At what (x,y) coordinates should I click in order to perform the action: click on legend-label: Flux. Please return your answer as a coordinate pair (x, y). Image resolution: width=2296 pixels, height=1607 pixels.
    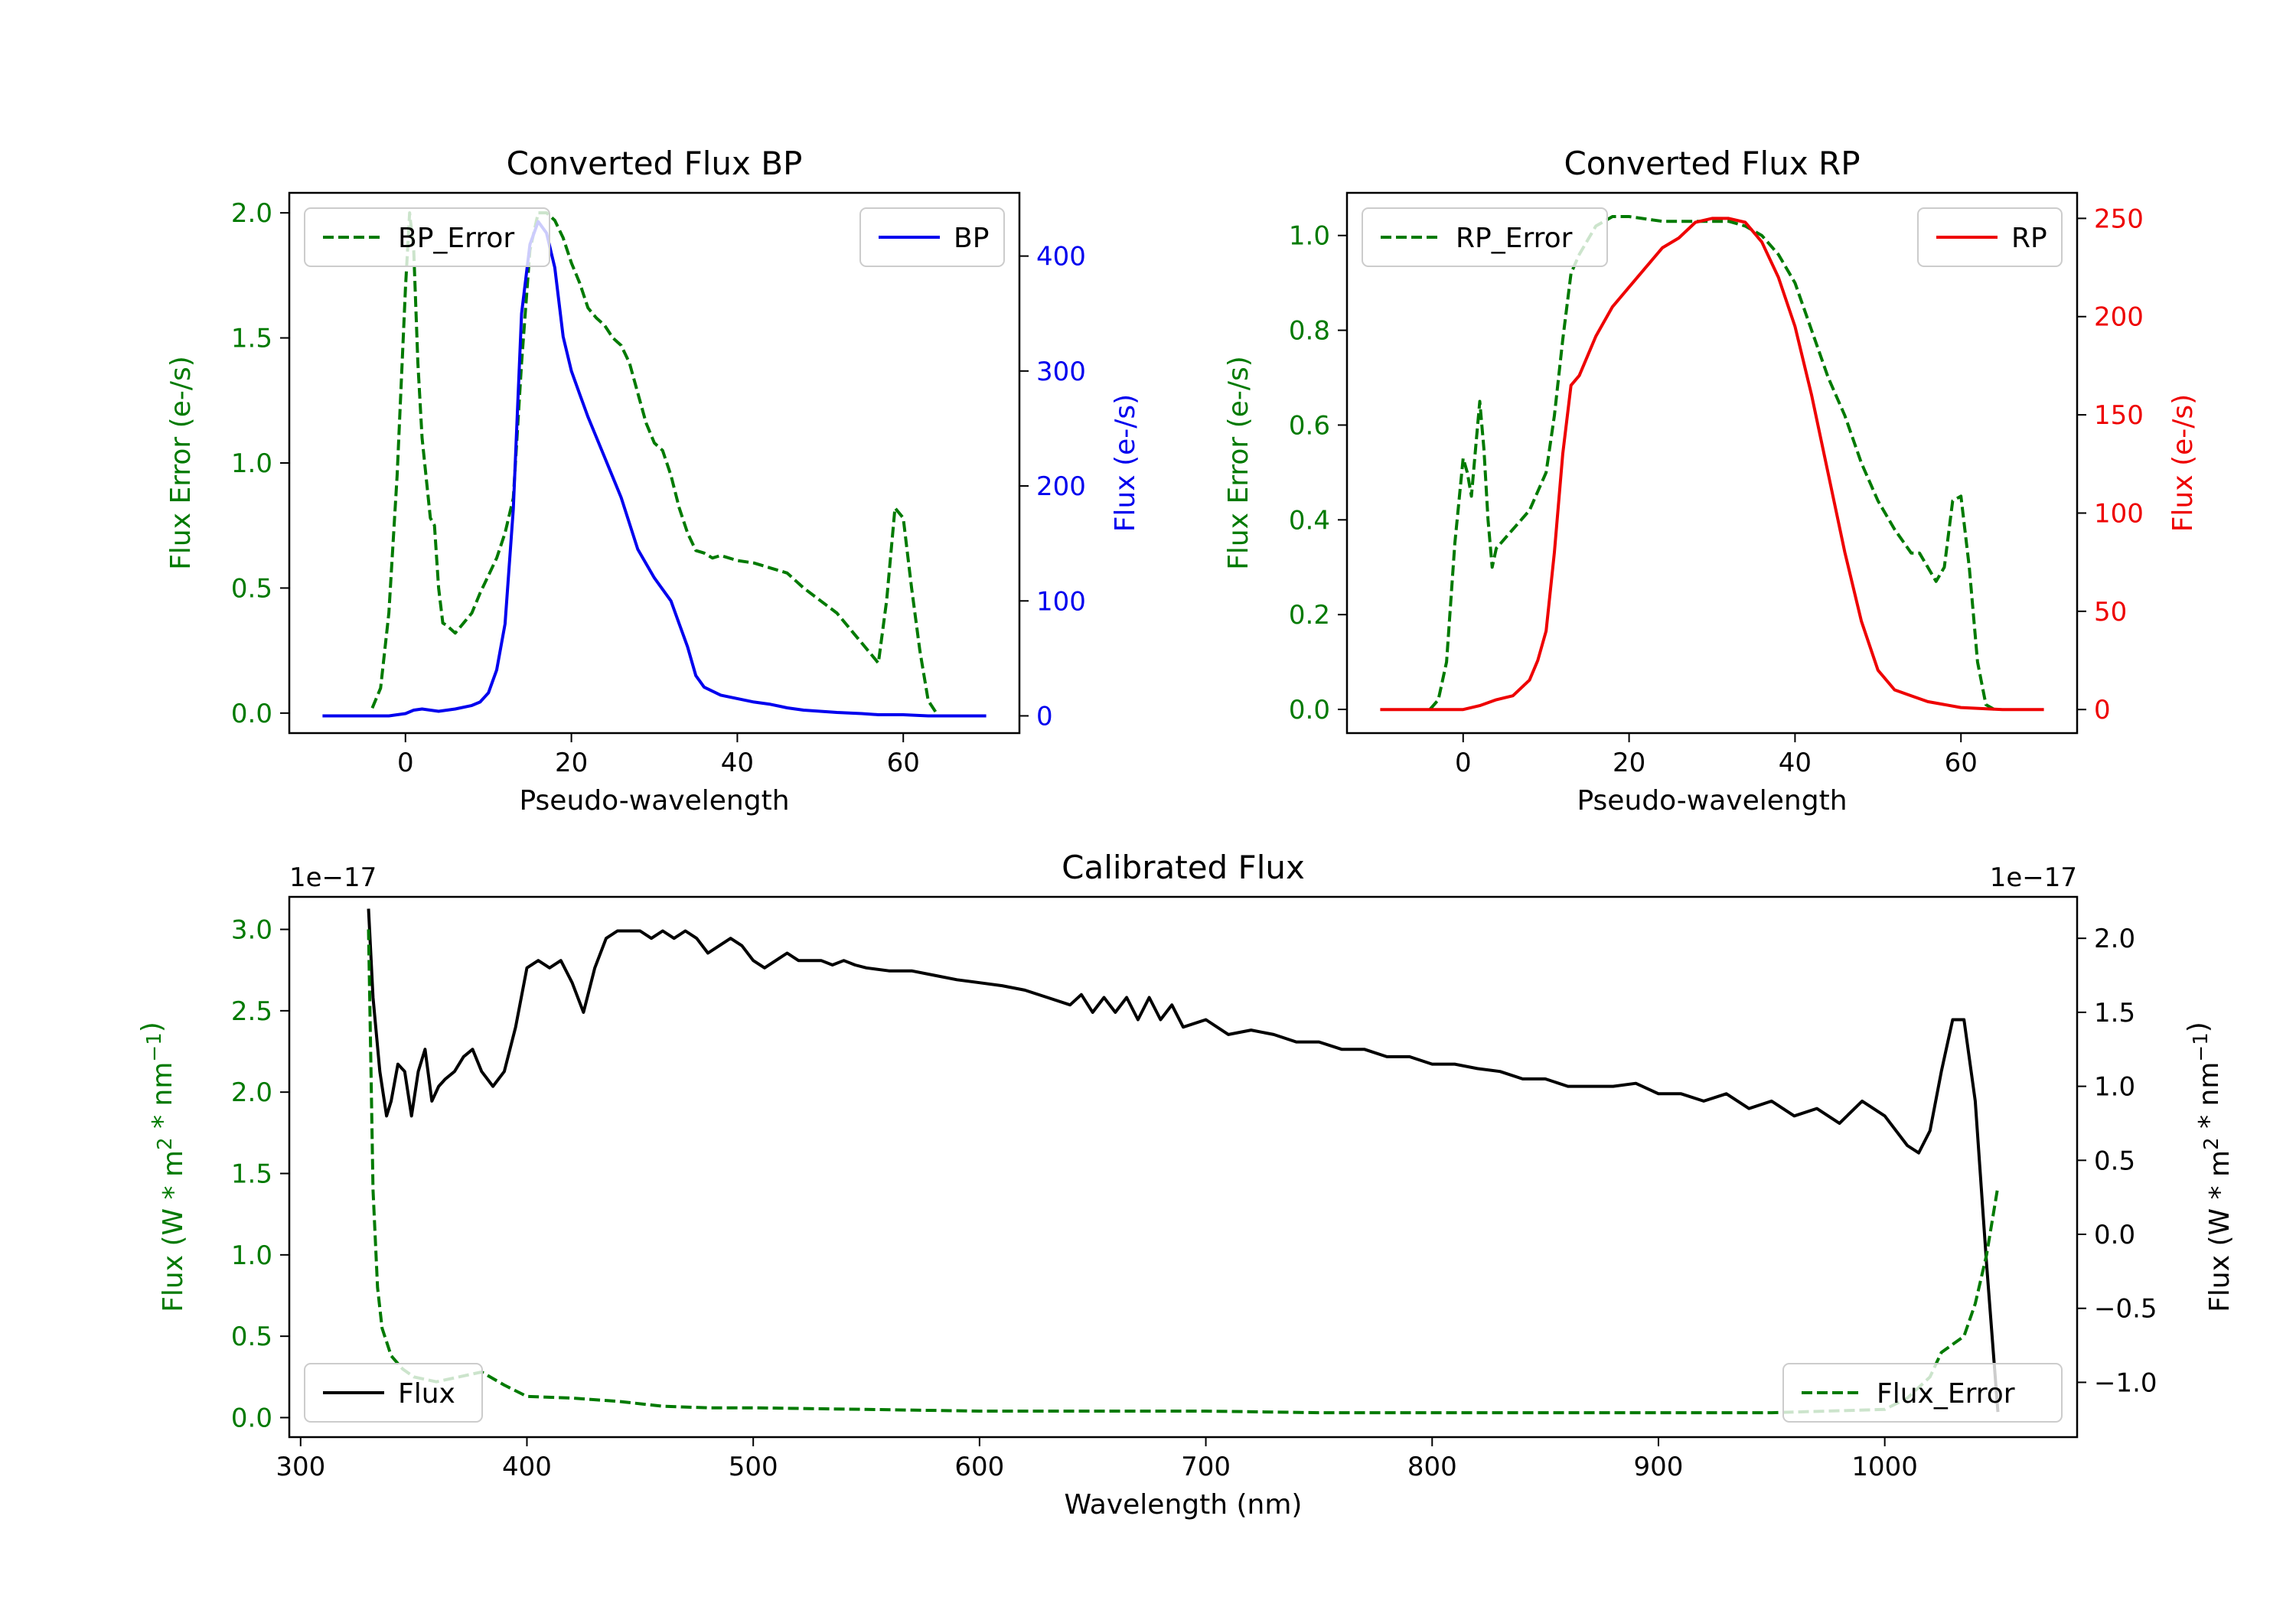
    Looking at the image, I should click on (426, 1394).